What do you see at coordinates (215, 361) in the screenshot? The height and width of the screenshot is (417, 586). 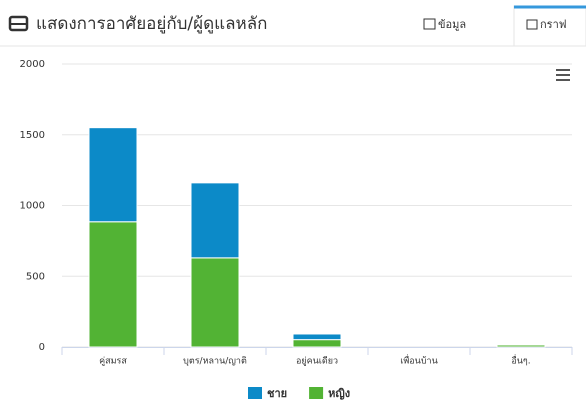 I see `x-tick-label: บุตร/หลาน/ญาติ` at bounding box center [215, 361].